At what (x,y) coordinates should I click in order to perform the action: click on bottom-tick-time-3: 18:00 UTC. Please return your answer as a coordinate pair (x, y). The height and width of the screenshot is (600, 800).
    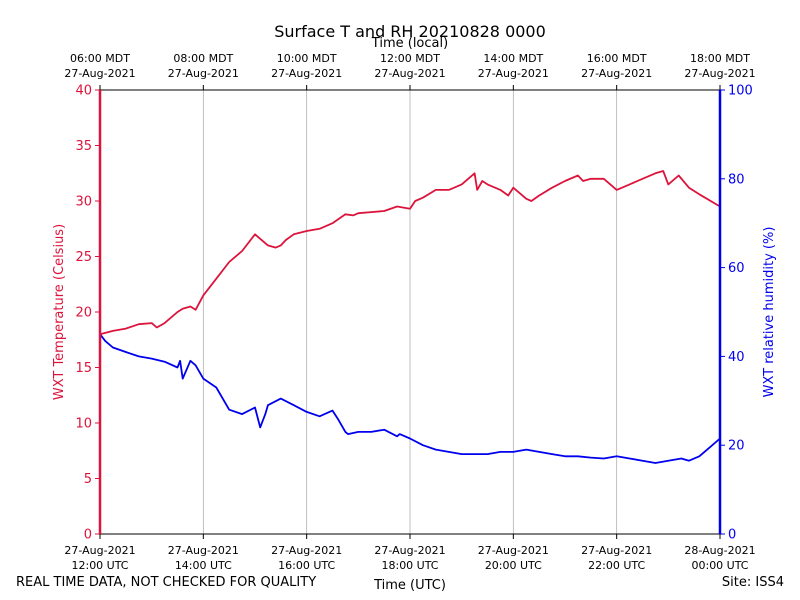
    Looking at the image, I should click on (409, 565).